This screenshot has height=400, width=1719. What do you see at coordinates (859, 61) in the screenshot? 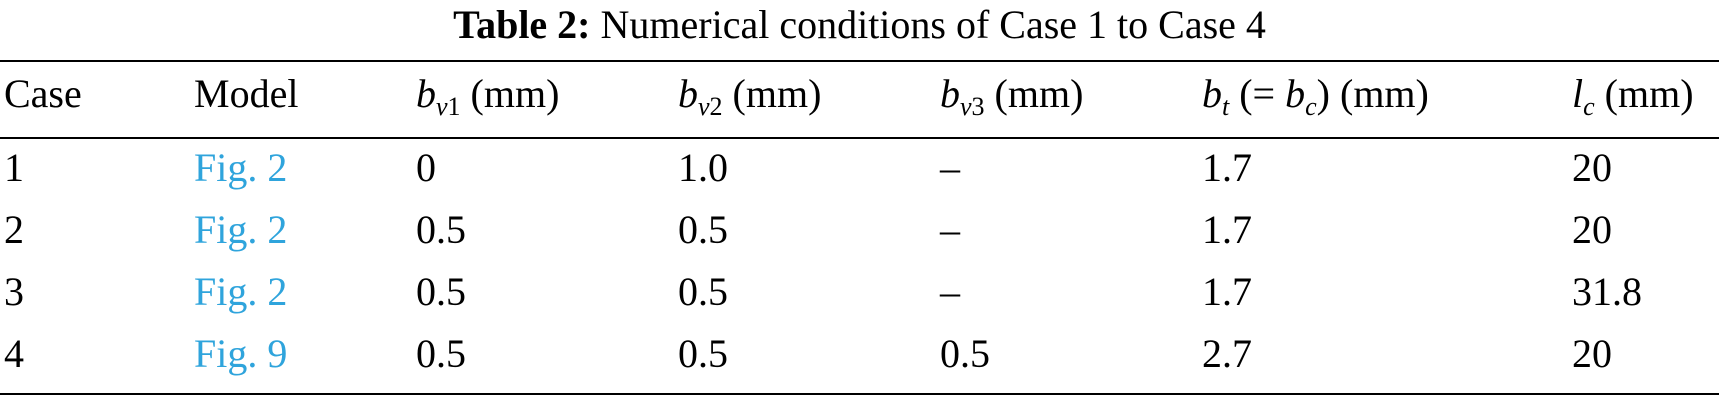
I see `table-top-rule` at bounding box center [859, 61].